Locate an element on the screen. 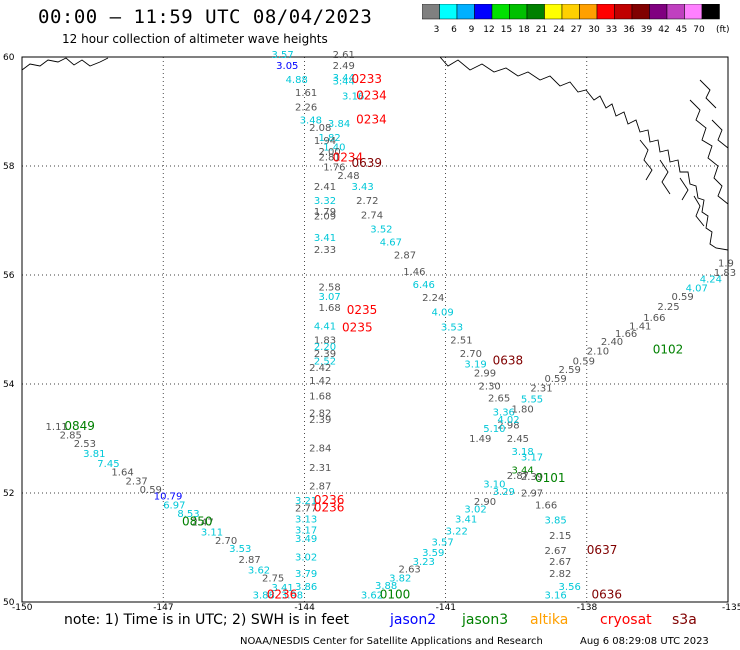 This screenshot has width=740, height=650. color-legend: 3 6 9 12 15 18 21 24 27 30 33 36 39 42 45 70 (ft) is located at coordinates (576, 19).